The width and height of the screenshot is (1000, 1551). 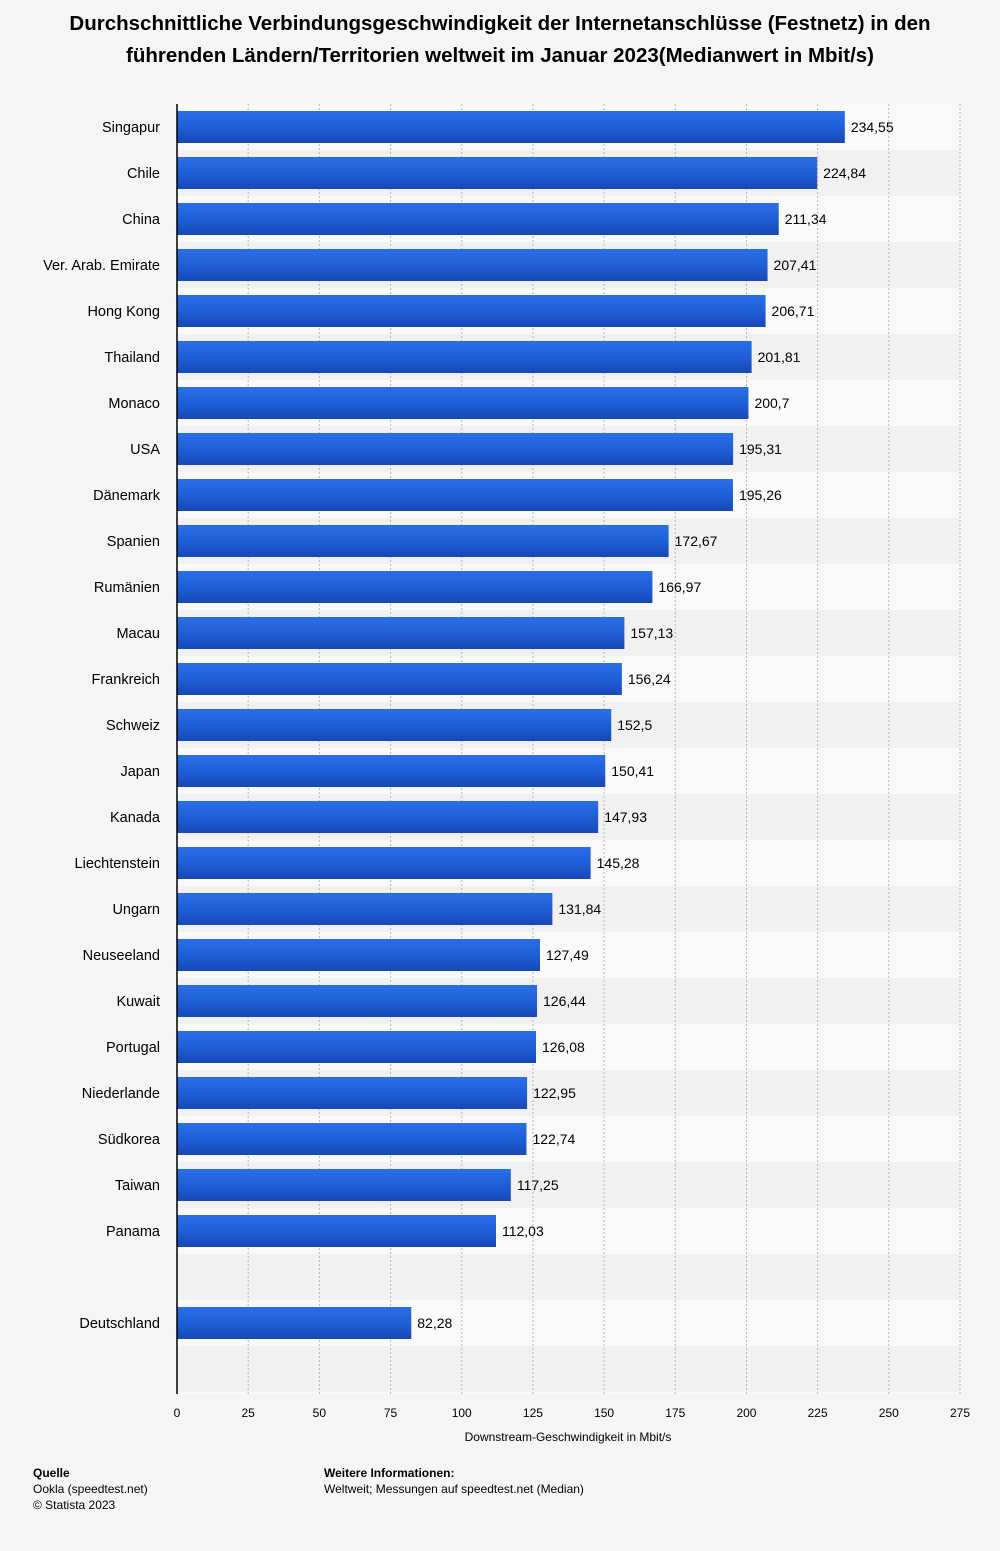 I want to click on category-label: Thailand, so click(x=132, y=358).